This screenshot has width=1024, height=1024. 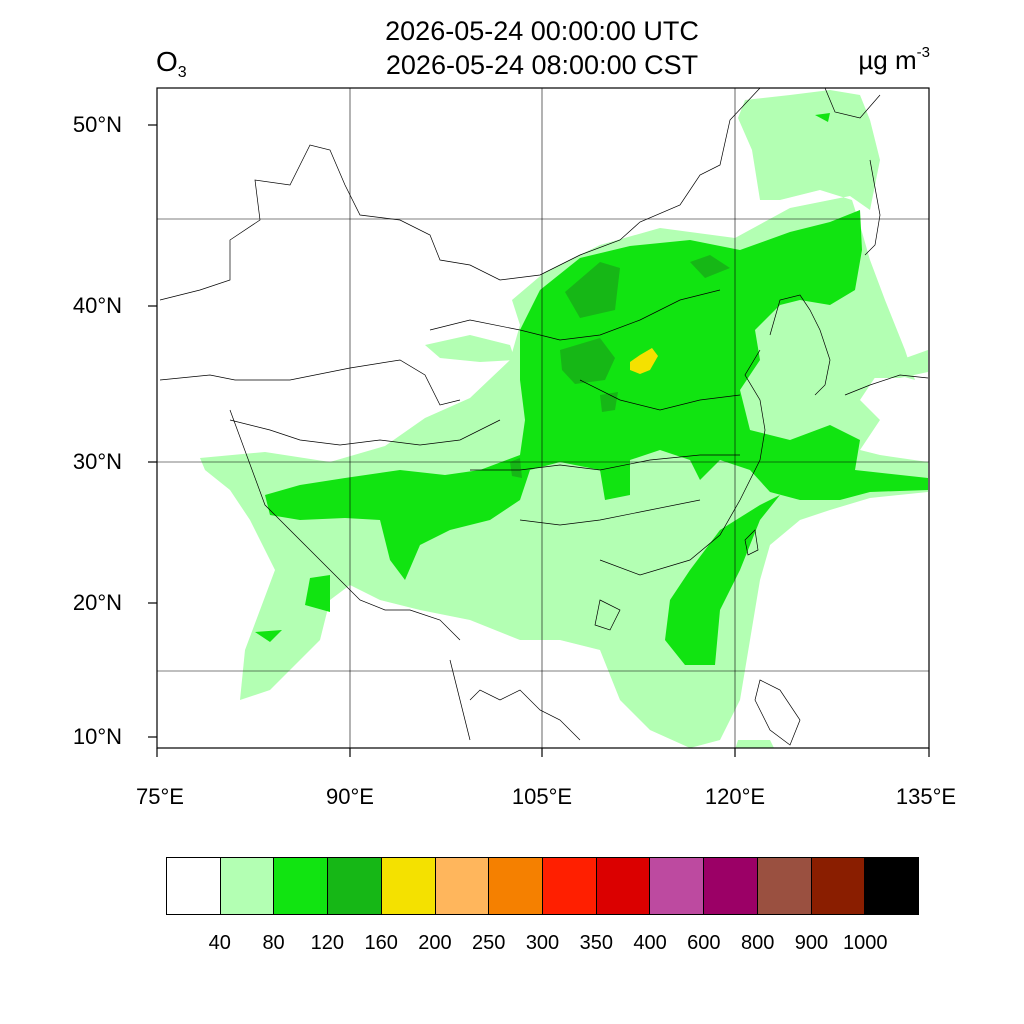 What do you see at coordinates (542, 65) in the screenshot?
I see `title-cst-time: 2026-05-24 08:00:00 CST` at bounding box center [542, 65].